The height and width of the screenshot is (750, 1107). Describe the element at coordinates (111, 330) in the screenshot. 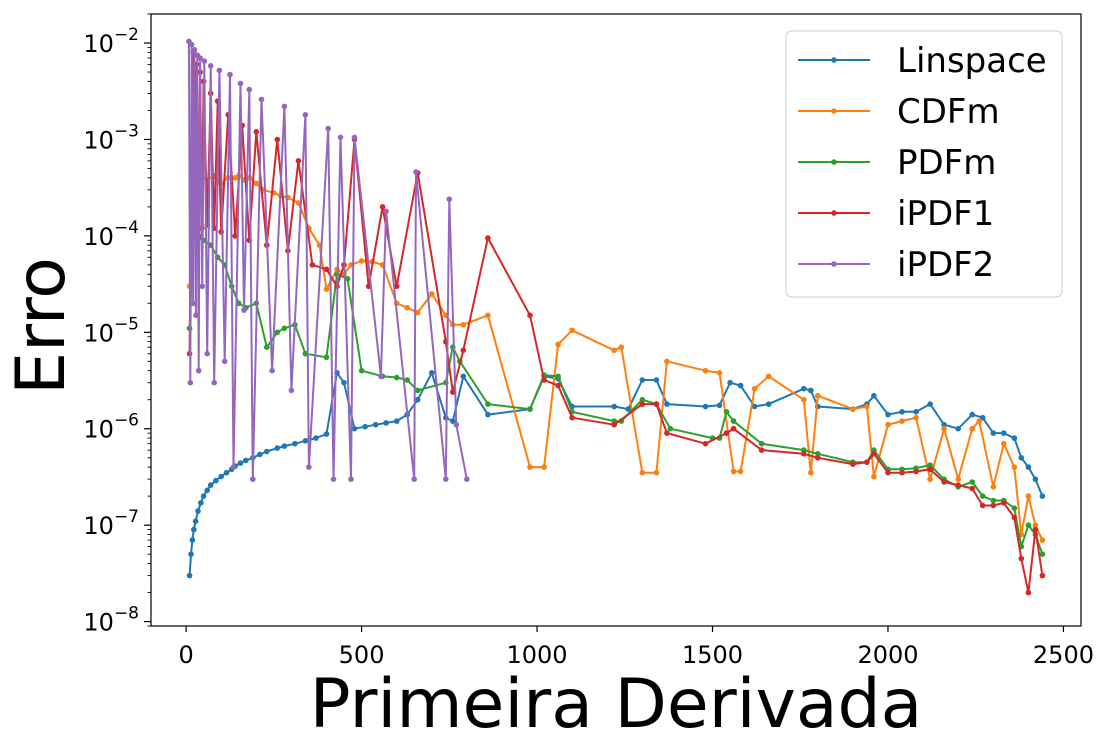

I see `y-tick-label: 10⁻⁵` at that location.